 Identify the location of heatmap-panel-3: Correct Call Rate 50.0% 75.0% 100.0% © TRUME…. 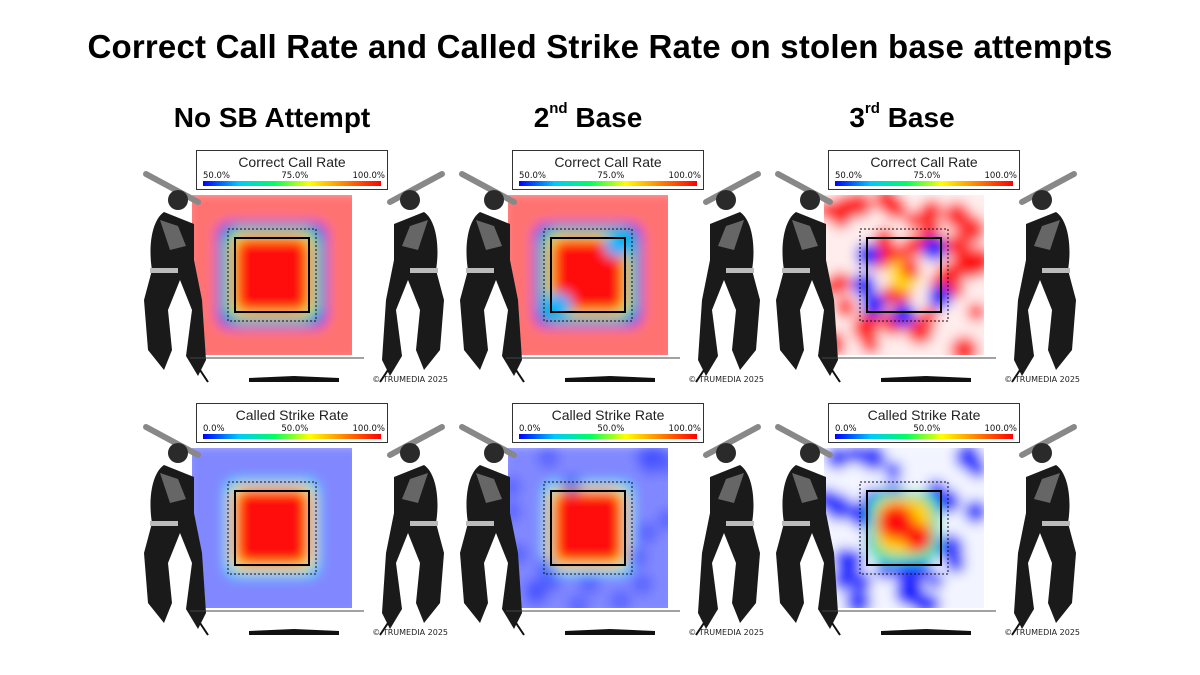
(926, 268).